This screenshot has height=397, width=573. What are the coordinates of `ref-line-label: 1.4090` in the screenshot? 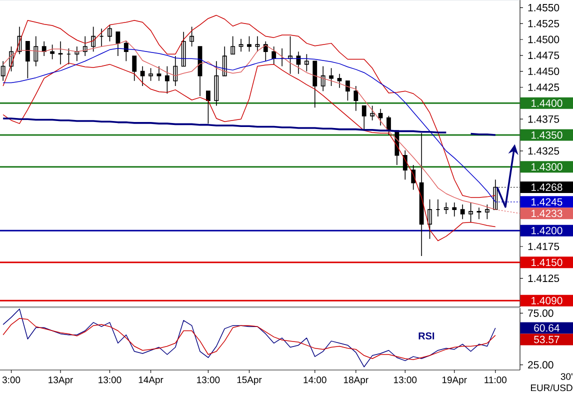 It's located at (547, 300).